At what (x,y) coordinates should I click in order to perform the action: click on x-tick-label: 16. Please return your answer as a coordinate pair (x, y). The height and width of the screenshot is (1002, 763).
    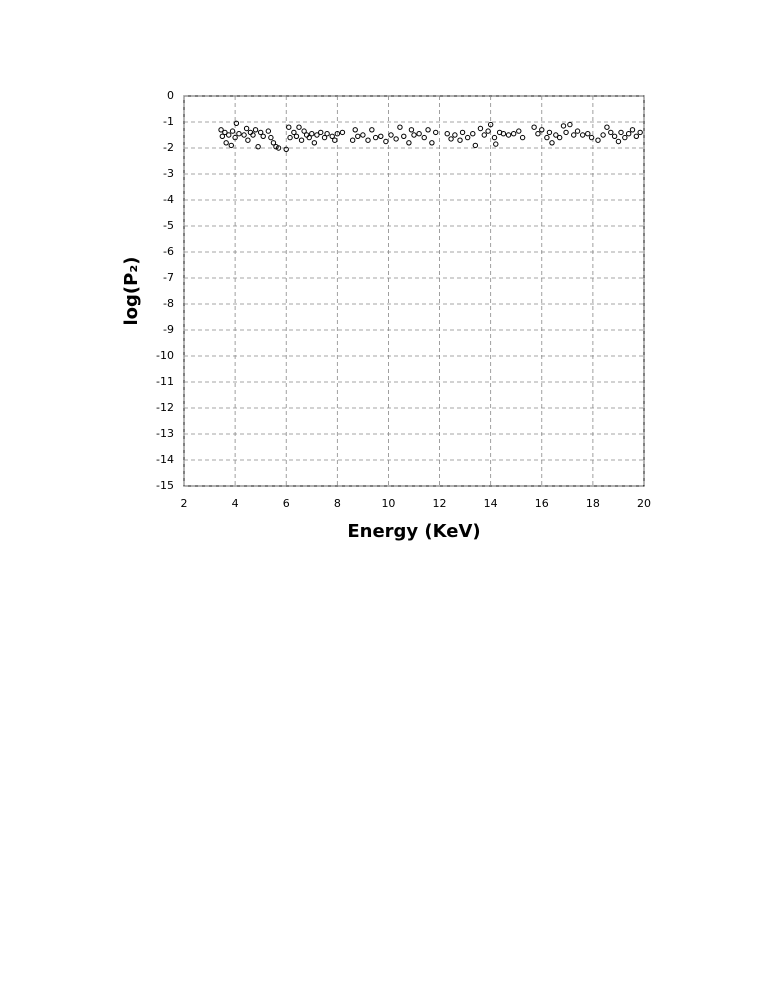
    Looking at the image, I should click on (542, 503).